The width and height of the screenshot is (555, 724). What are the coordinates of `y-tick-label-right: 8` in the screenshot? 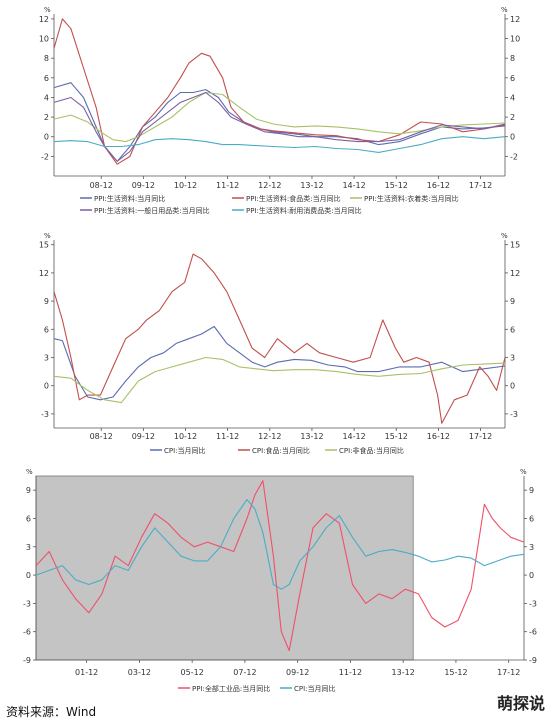 It's located at (512, 58).